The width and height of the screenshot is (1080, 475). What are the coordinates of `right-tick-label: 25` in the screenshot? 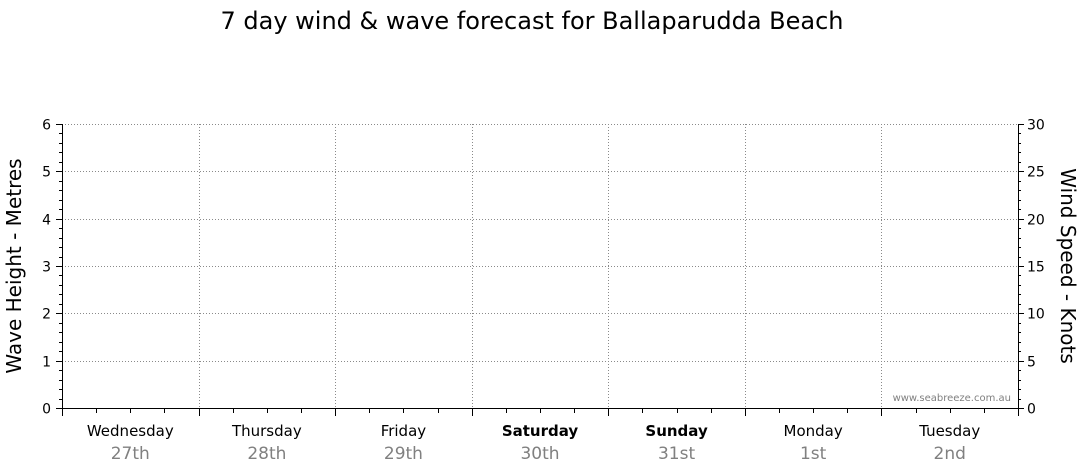 It's located at (1036, 173).